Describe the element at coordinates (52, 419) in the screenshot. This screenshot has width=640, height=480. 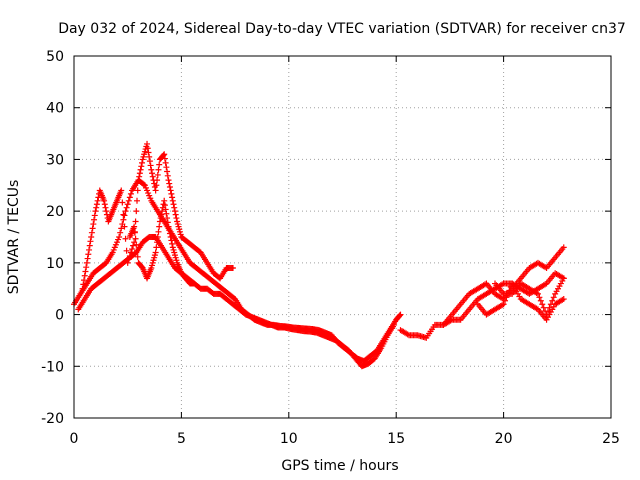
I see `y-tick-label: -20` at that location.